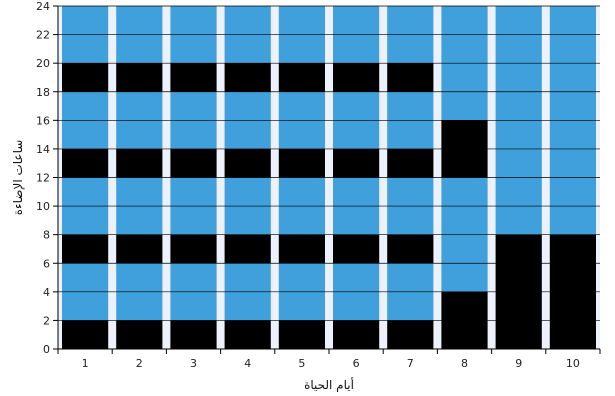  What do you see at coordinates (46, 263) in the screenshot?
I see `y-tick-label-6: 6` at bounding box center [46, 263].